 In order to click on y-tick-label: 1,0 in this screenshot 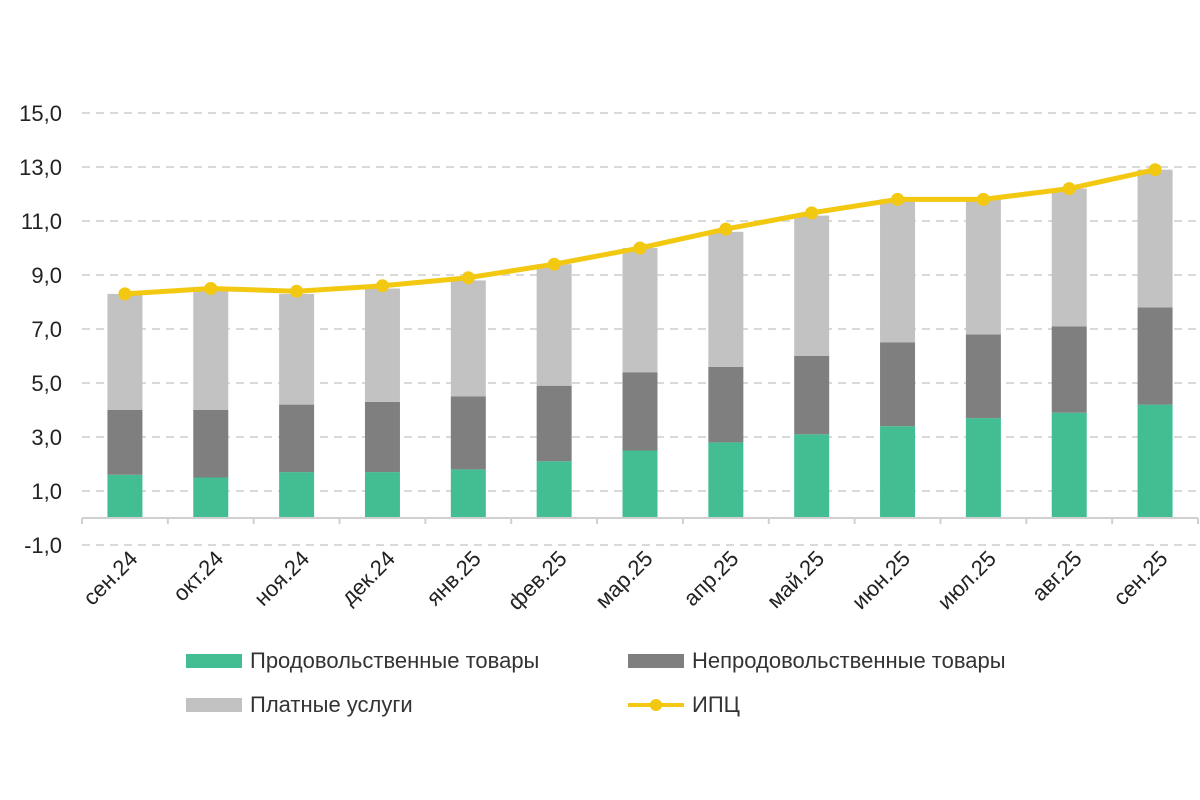, I will do `click(46, 491)`.